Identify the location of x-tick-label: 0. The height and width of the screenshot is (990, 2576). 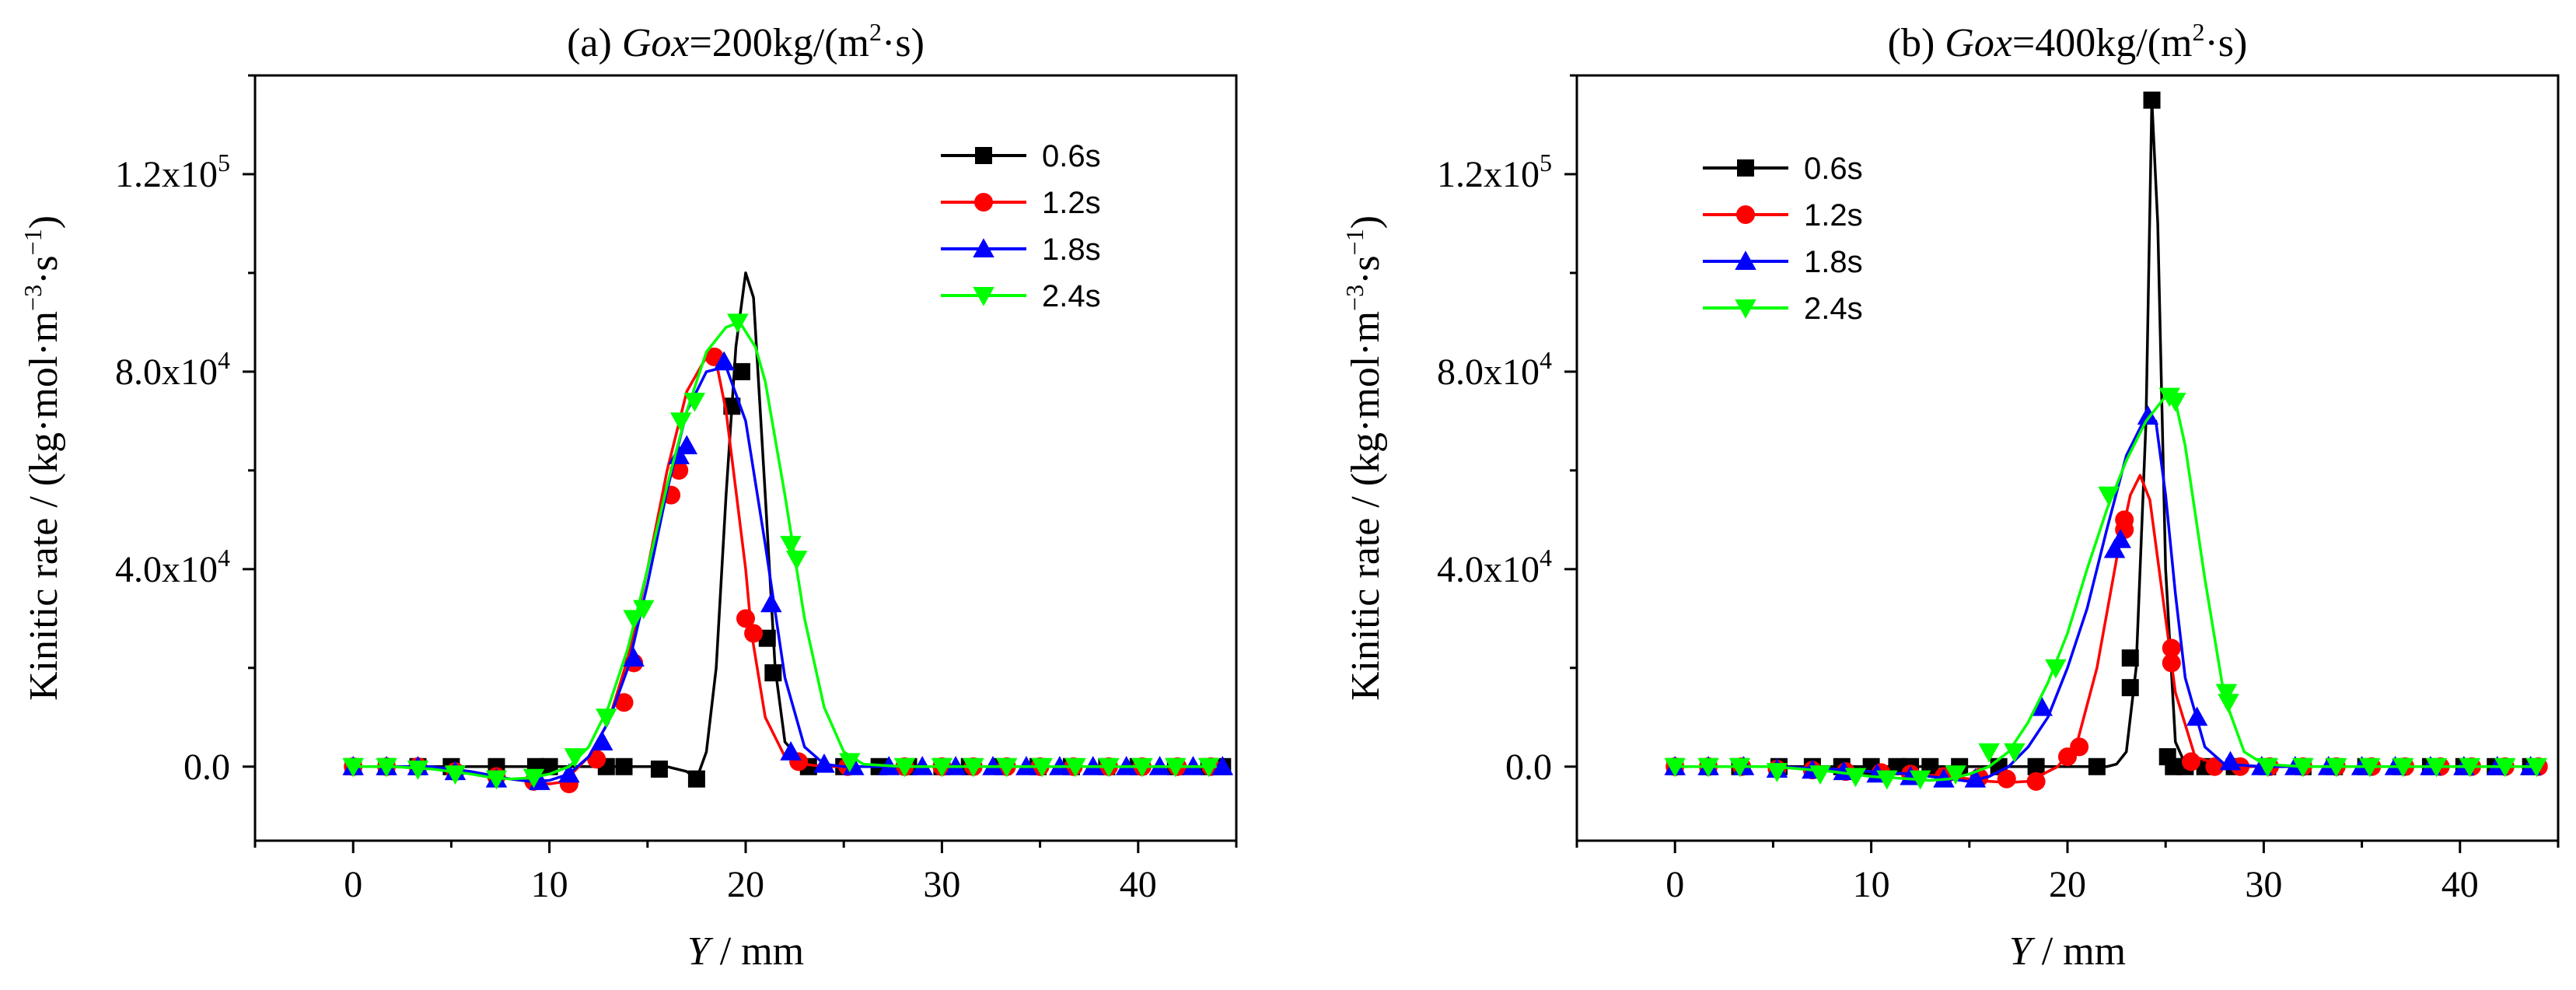
(1674, 884).